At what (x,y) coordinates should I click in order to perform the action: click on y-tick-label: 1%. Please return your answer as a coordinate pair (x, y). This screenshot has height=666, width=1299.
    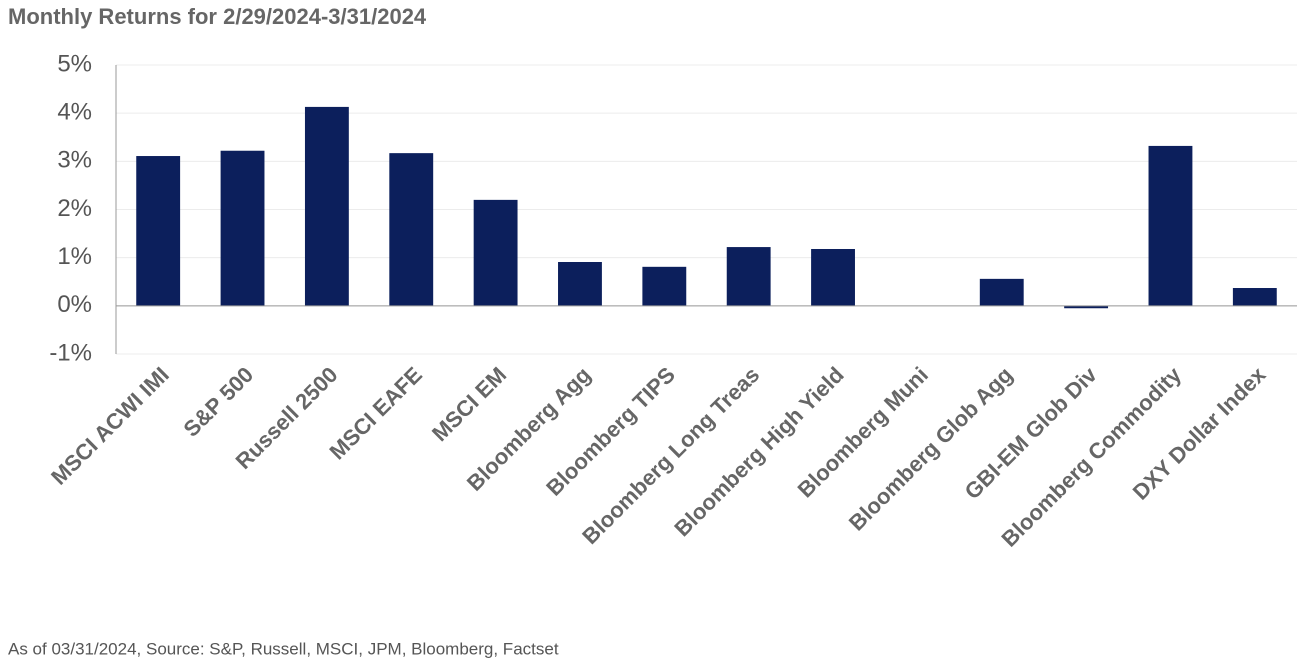
    Looking at the image, I should click on (74, 256).